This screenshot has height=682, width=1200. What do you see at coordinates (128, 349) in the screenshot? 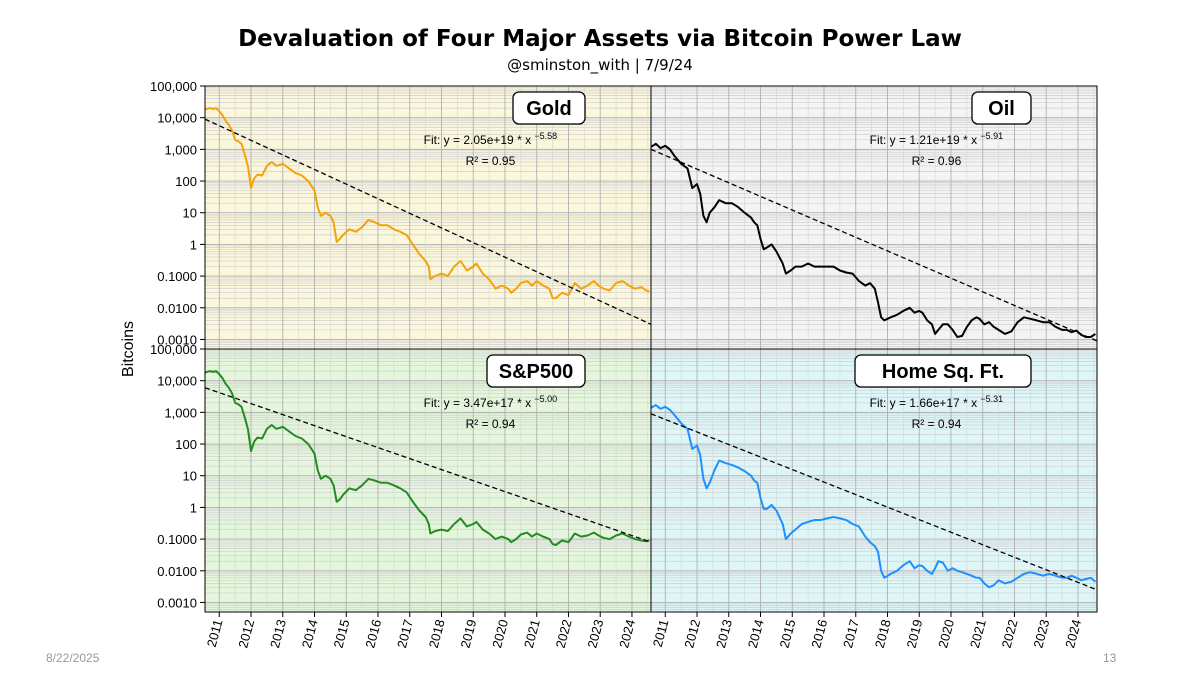
I see `y-axis-label: Bitcoins` at bounding box center [128, 349].